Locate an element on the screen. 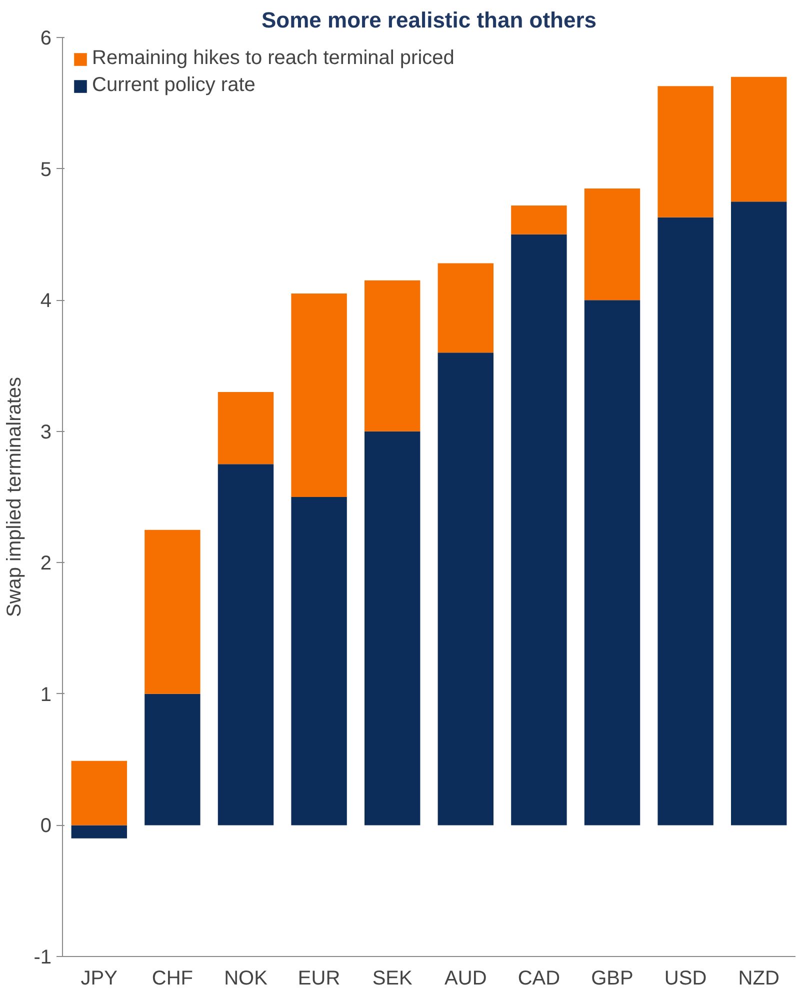  legend-label: Remaining hikes to reach terminal priced is located at coordinates (273, 58).